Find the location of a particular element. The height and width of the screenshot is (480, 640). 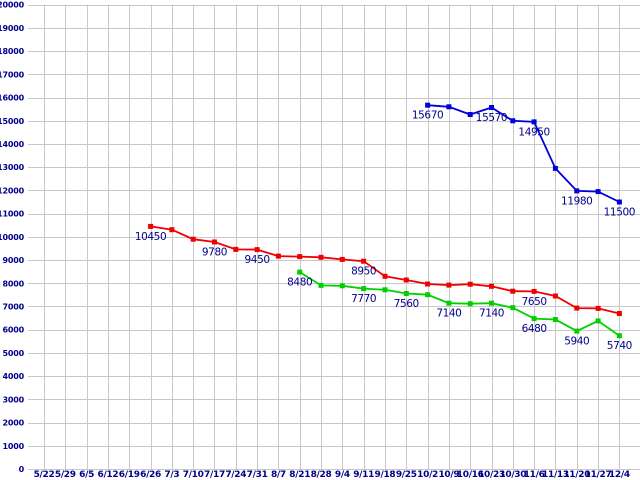

x-tick-label: 12/4 is located at coordinates (619, 475).